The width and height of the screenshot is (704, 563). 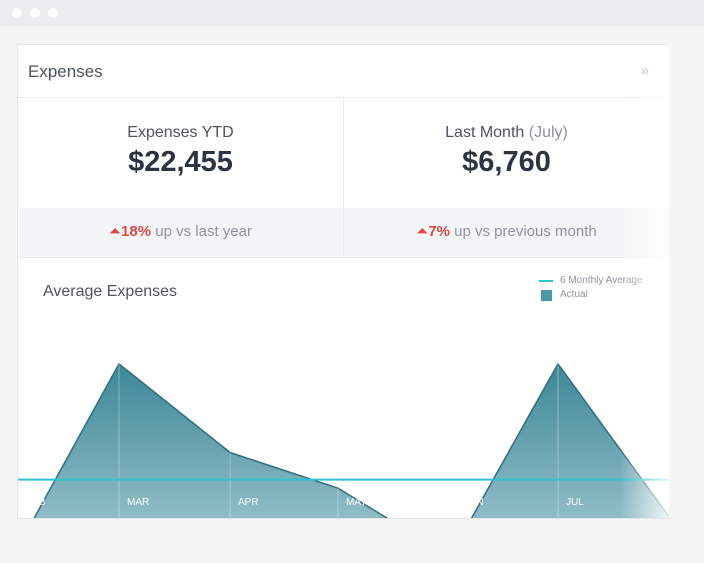 I want to click on x-tick-label: MAR, so click(x=138, y=502).